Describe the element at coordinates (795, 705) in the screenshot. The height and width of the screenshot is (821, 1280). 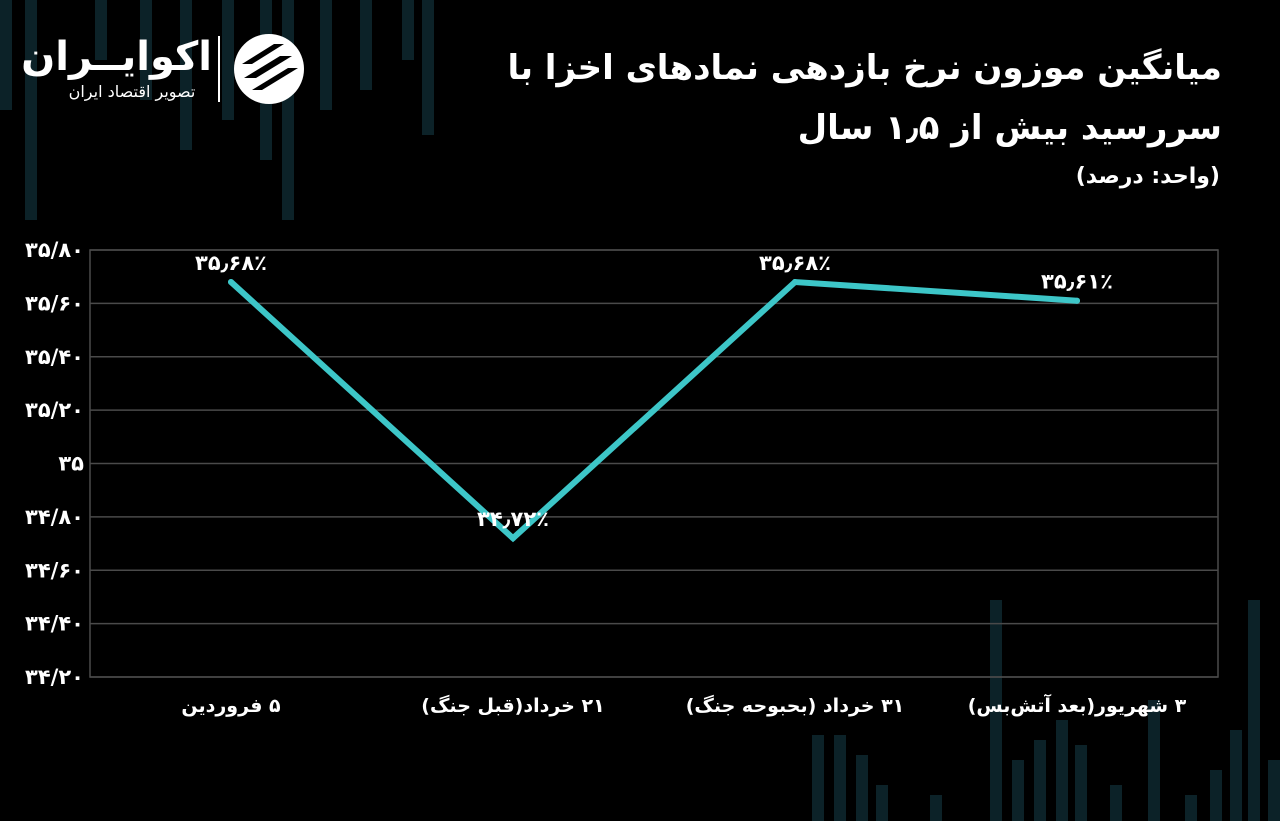
I see `x-tick-label: ۳۱ خرداد (بحبوحه جنگ)` at that location.